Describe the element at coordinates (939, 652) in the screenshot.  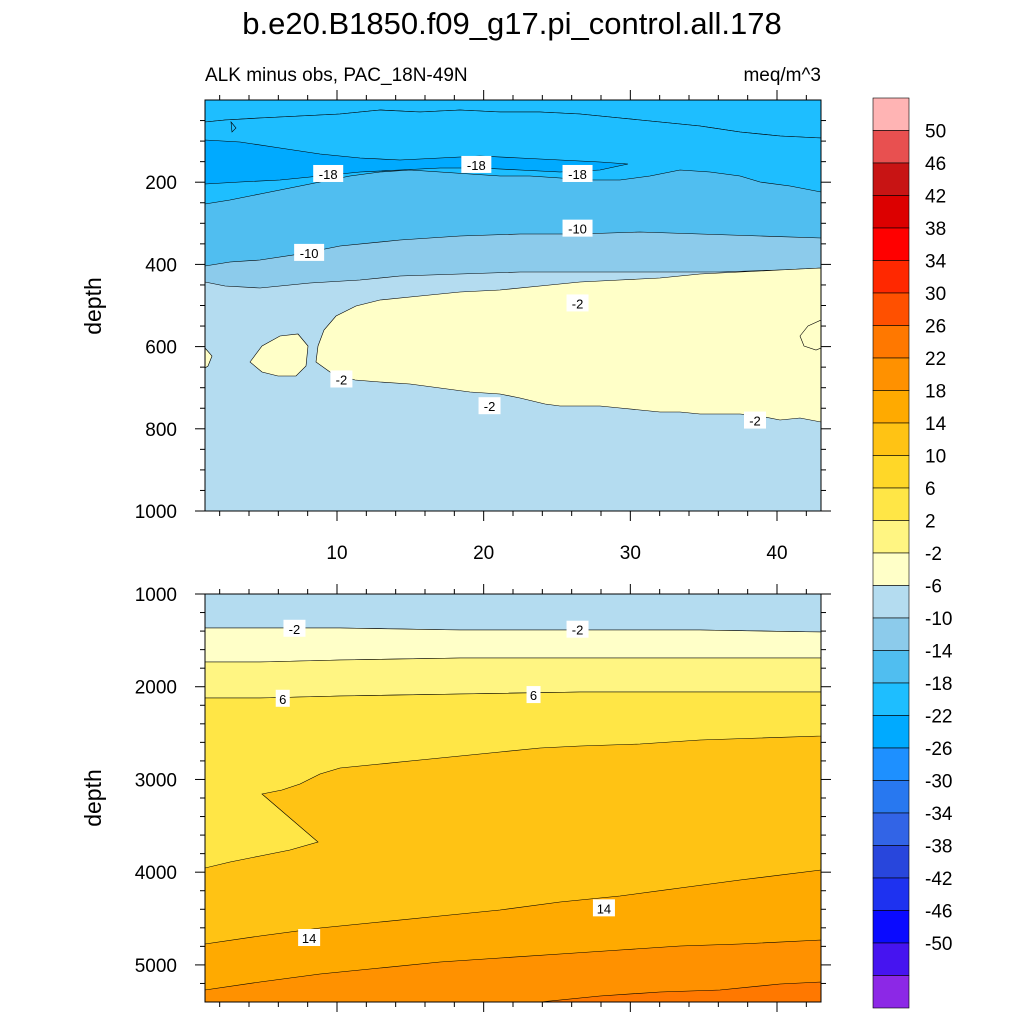
I see `colorbar-label: -14` at that location.